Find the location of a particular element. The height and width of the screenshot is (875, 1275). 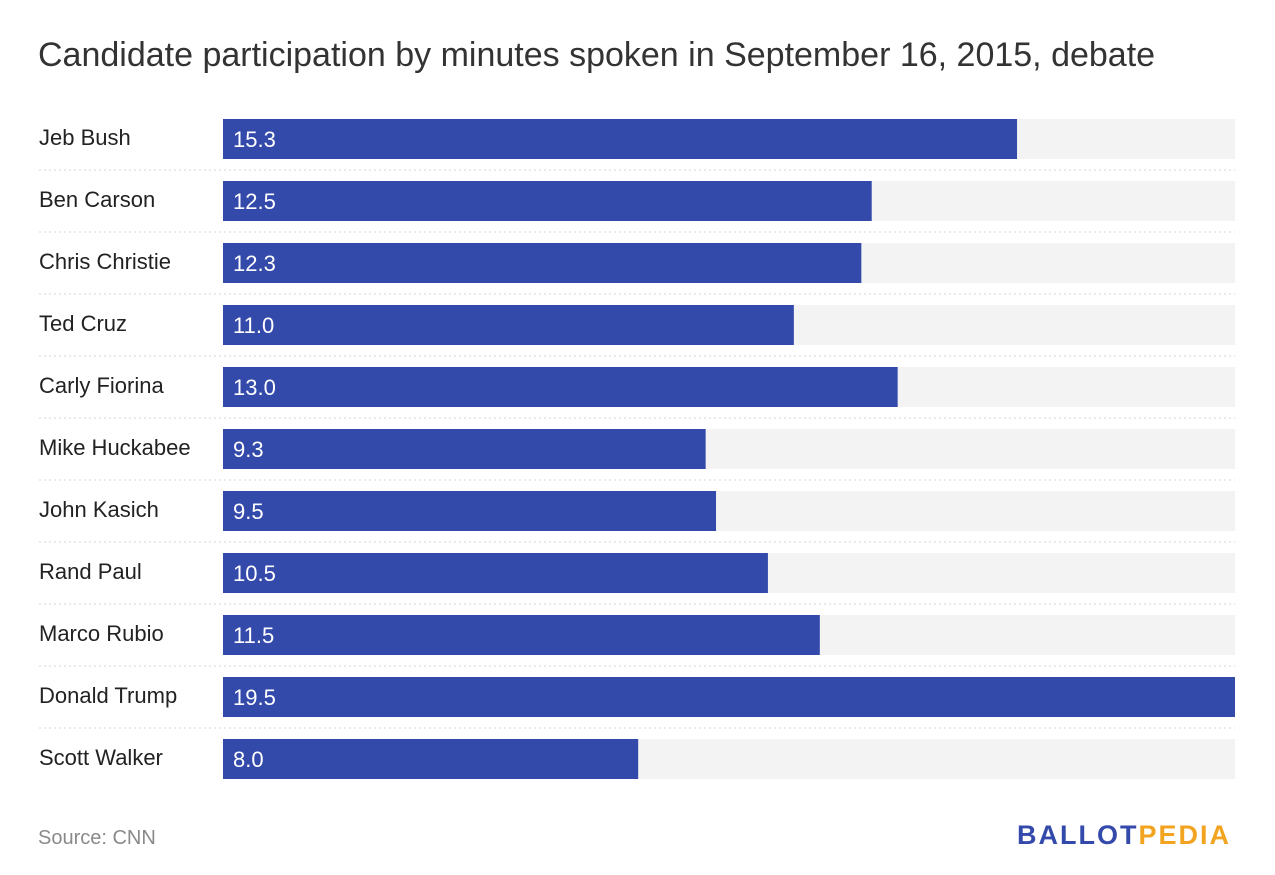

category-label: Carly Fiorina is located at coordinates (101, 385).